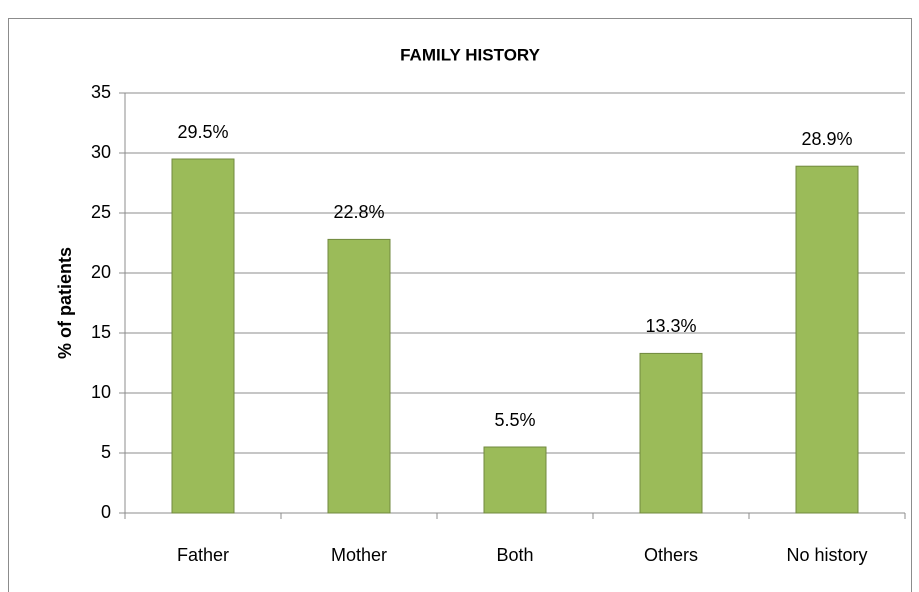 This screenshot has width=919, height=592. I want to click on data-label: 22.8%, so click(358, 212).